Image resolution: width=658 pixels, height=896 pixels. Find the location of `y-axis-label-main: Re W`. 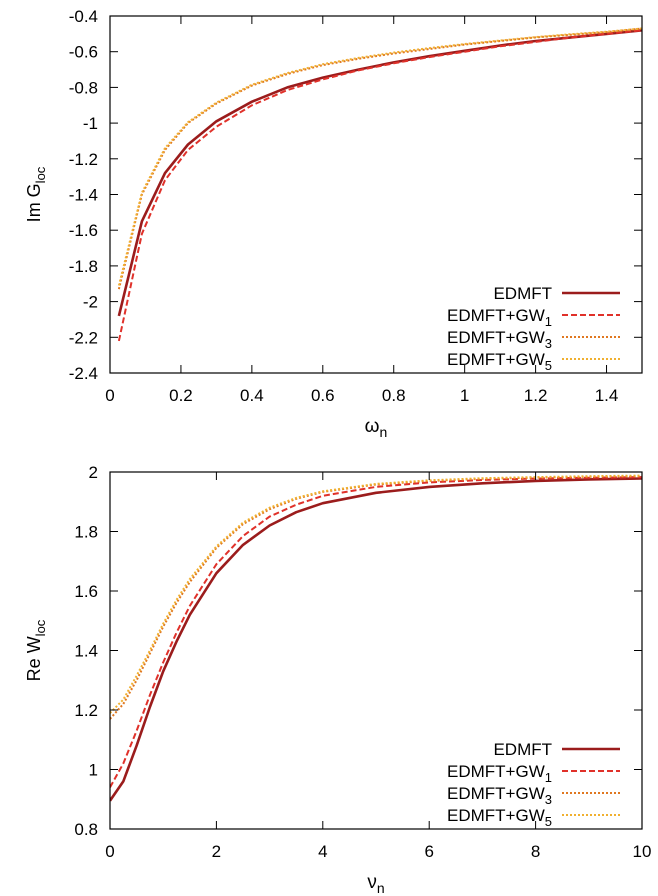

y-axis-label-main: Re W is located at coordinates (34, 658).